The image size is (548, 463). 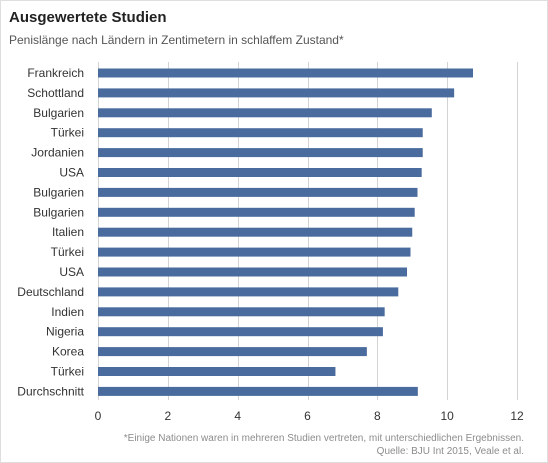 What do you see at coordinates (67, 372) in the screenshot?
I see `category-label-15: Türkei` at bounding box center [67, 372].